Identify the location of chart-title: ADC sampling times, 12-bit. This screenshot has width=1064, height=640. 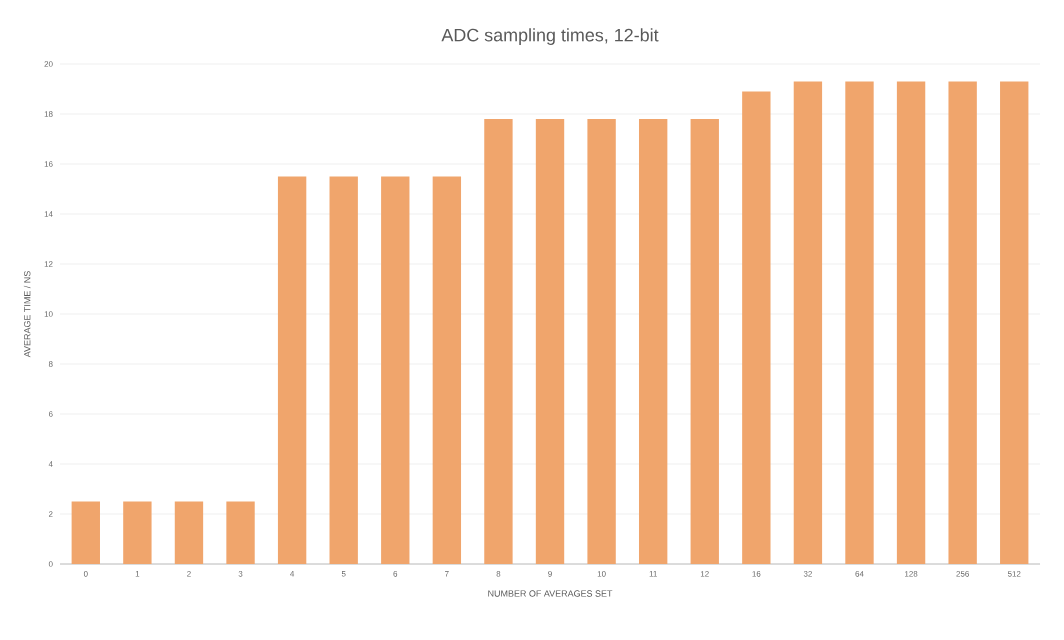
(550, 36).